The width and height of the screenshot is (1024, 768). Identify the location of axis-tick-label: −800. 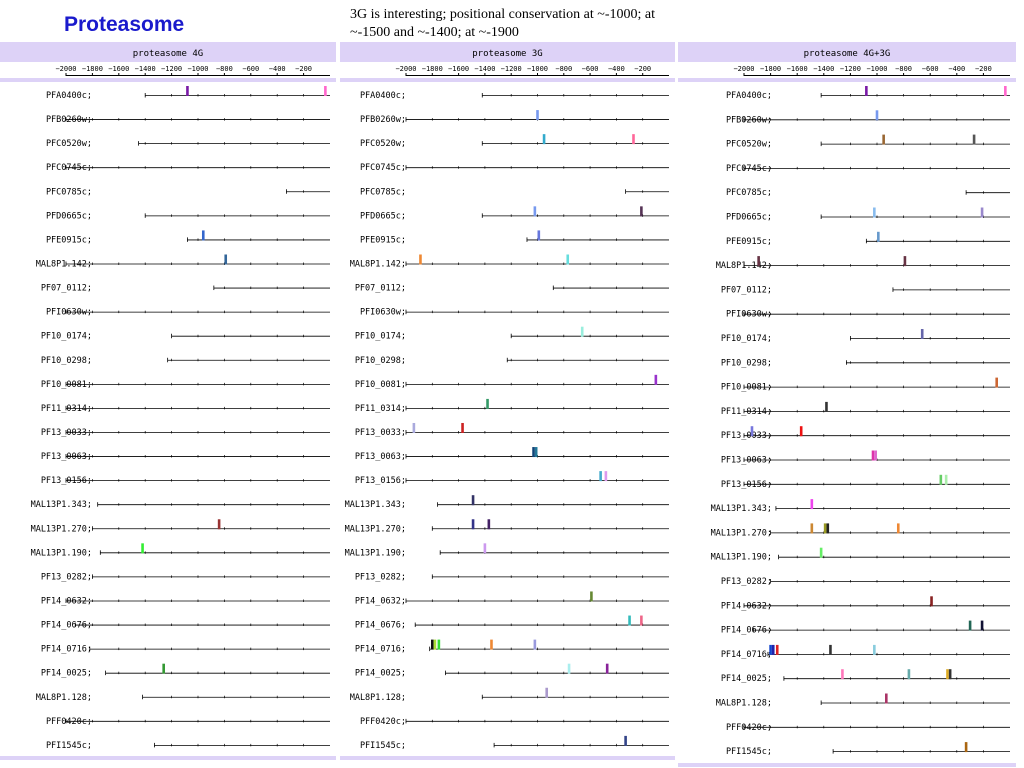
(563, 69).